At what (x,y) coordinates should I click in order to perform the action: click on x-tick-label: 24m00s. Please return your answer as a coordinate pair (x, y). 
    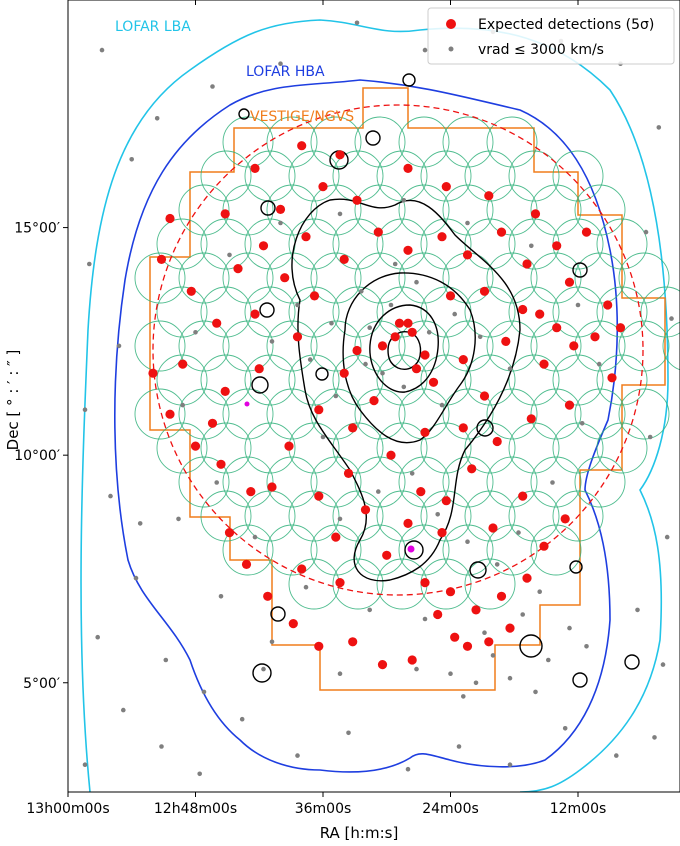
    Looking at the image, I should click on (450, 809).